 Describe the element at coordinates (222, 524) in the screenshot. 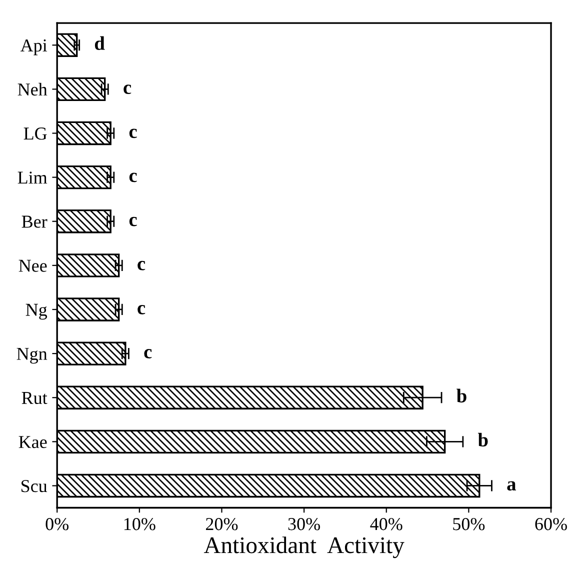

I see `x-tick-label: 20%` at that location.